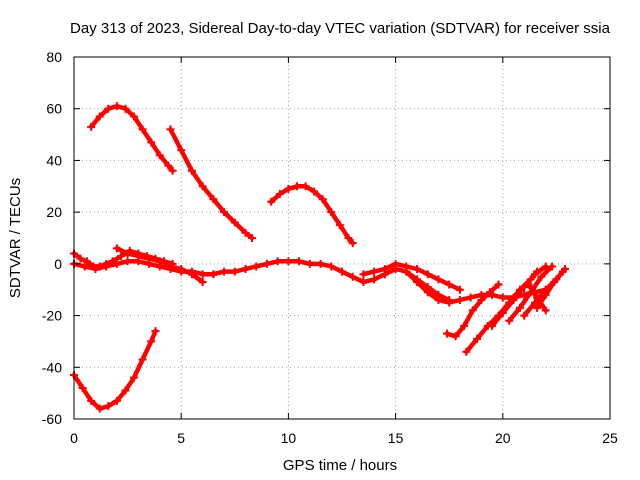  I want to click on y-tick-label: 20, so click(54, 212).